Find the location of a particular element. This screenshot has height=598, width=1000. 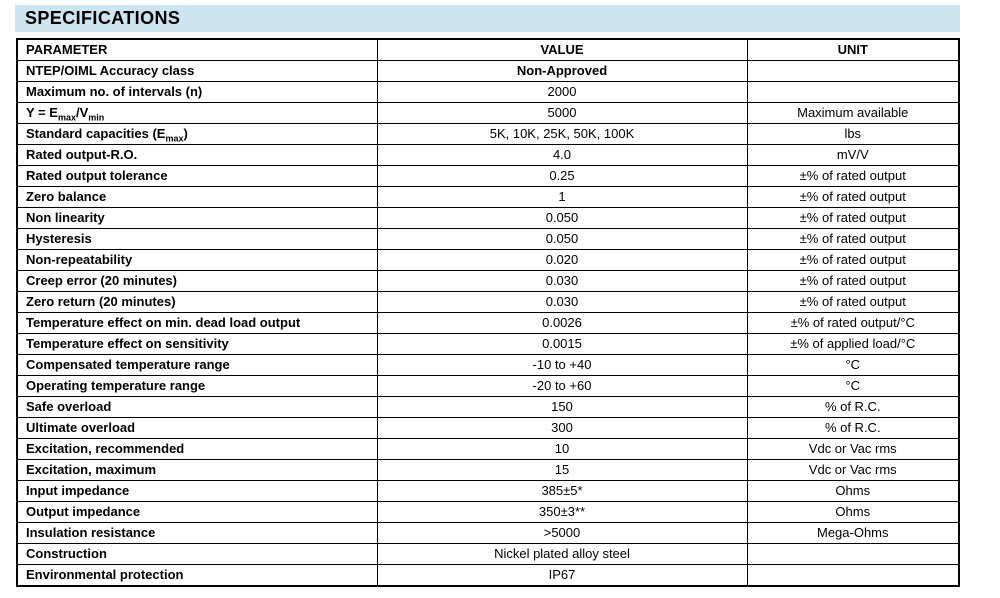

parameter-cell: Maximum no. of intervals (n) is located at coordinates (197, 92).